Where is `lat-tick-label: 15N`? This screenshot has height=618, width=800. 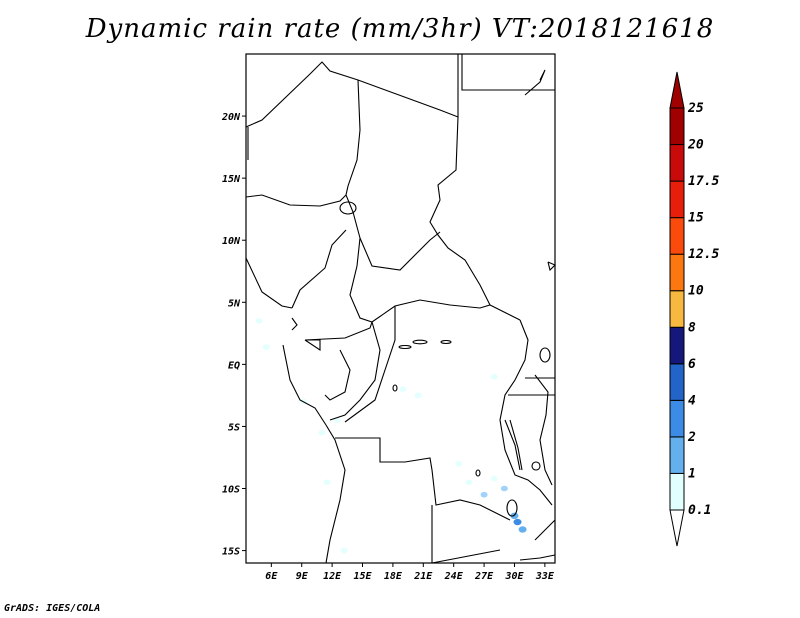
lat-tick-label: 15N is located at coordinates (231, 179).